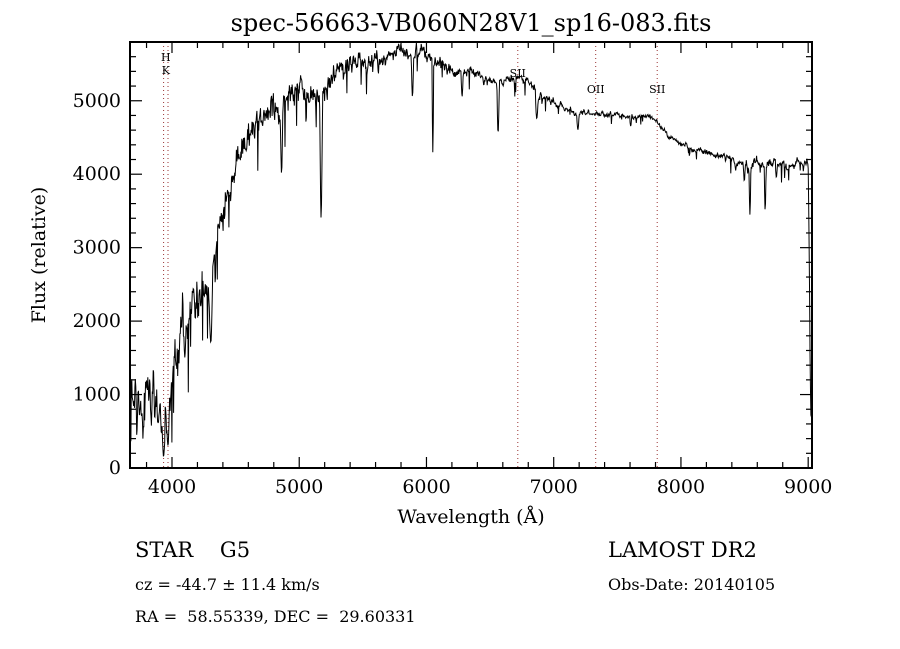 This screenshot has width=900, height=649. Describe the element at coordinates (97, 395) in the screenshot. I see `svg-text: 1000` at that location.